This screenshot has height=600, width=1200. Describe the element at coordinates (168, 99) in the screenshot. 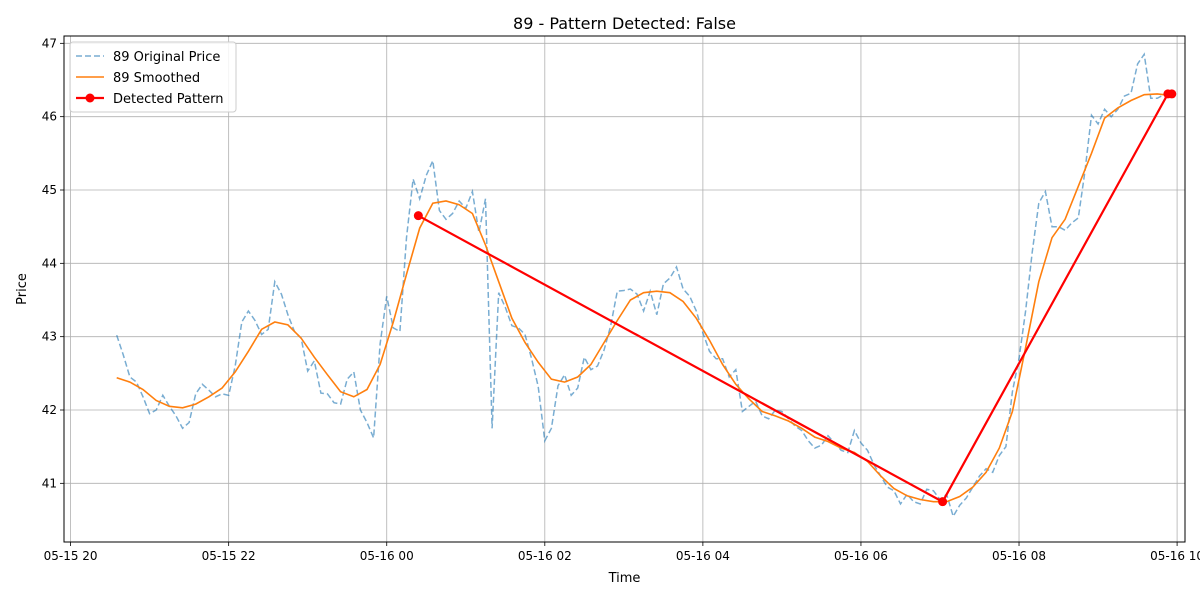

I see `legend-label: Detected Pattern` at that location.